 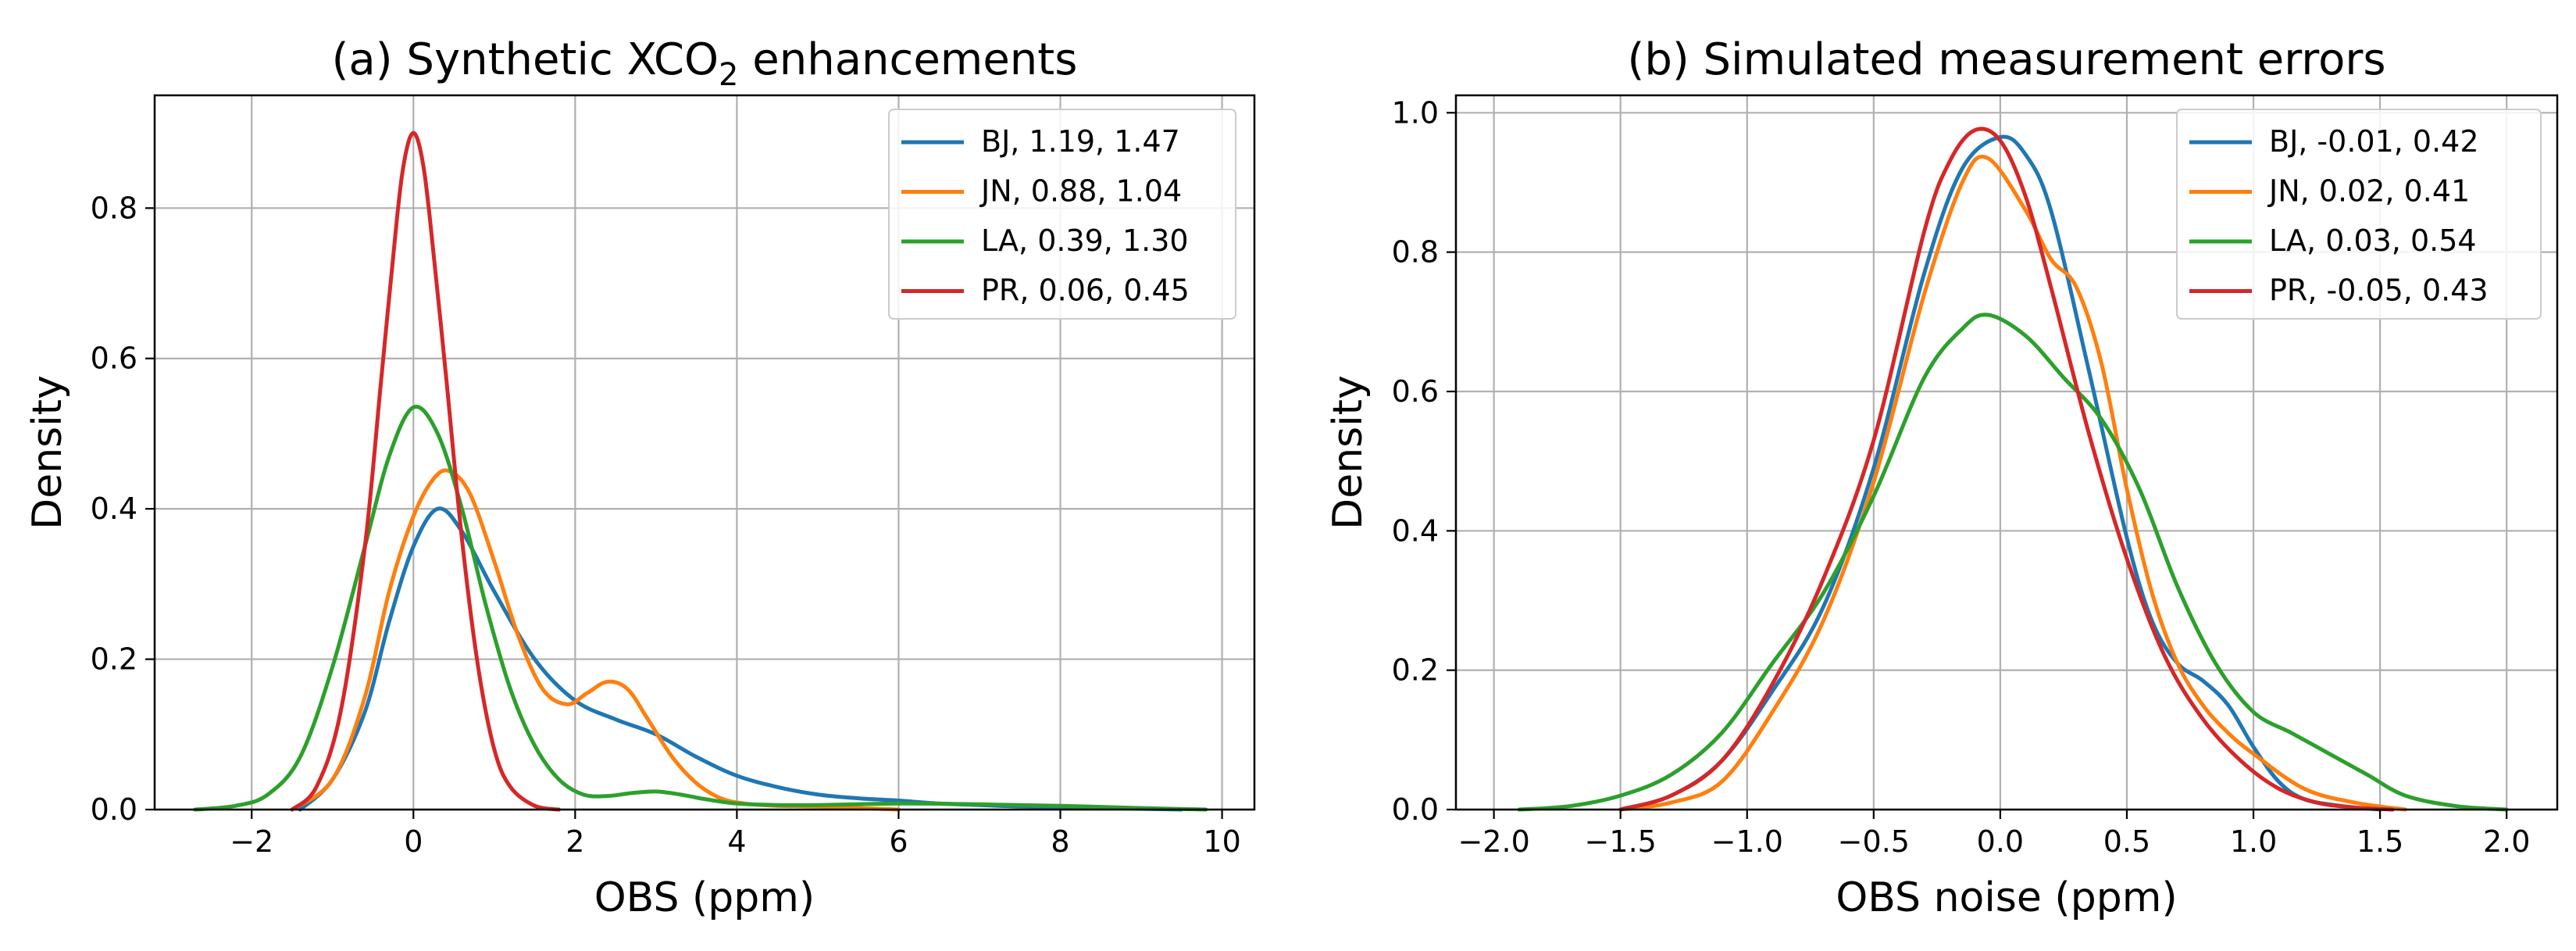 What do you see at coordinates (2368, 192) in the screenshot?
I see `legend-label-jn: JN, 0.02, 0.41` at bounding box center [2368, 192].